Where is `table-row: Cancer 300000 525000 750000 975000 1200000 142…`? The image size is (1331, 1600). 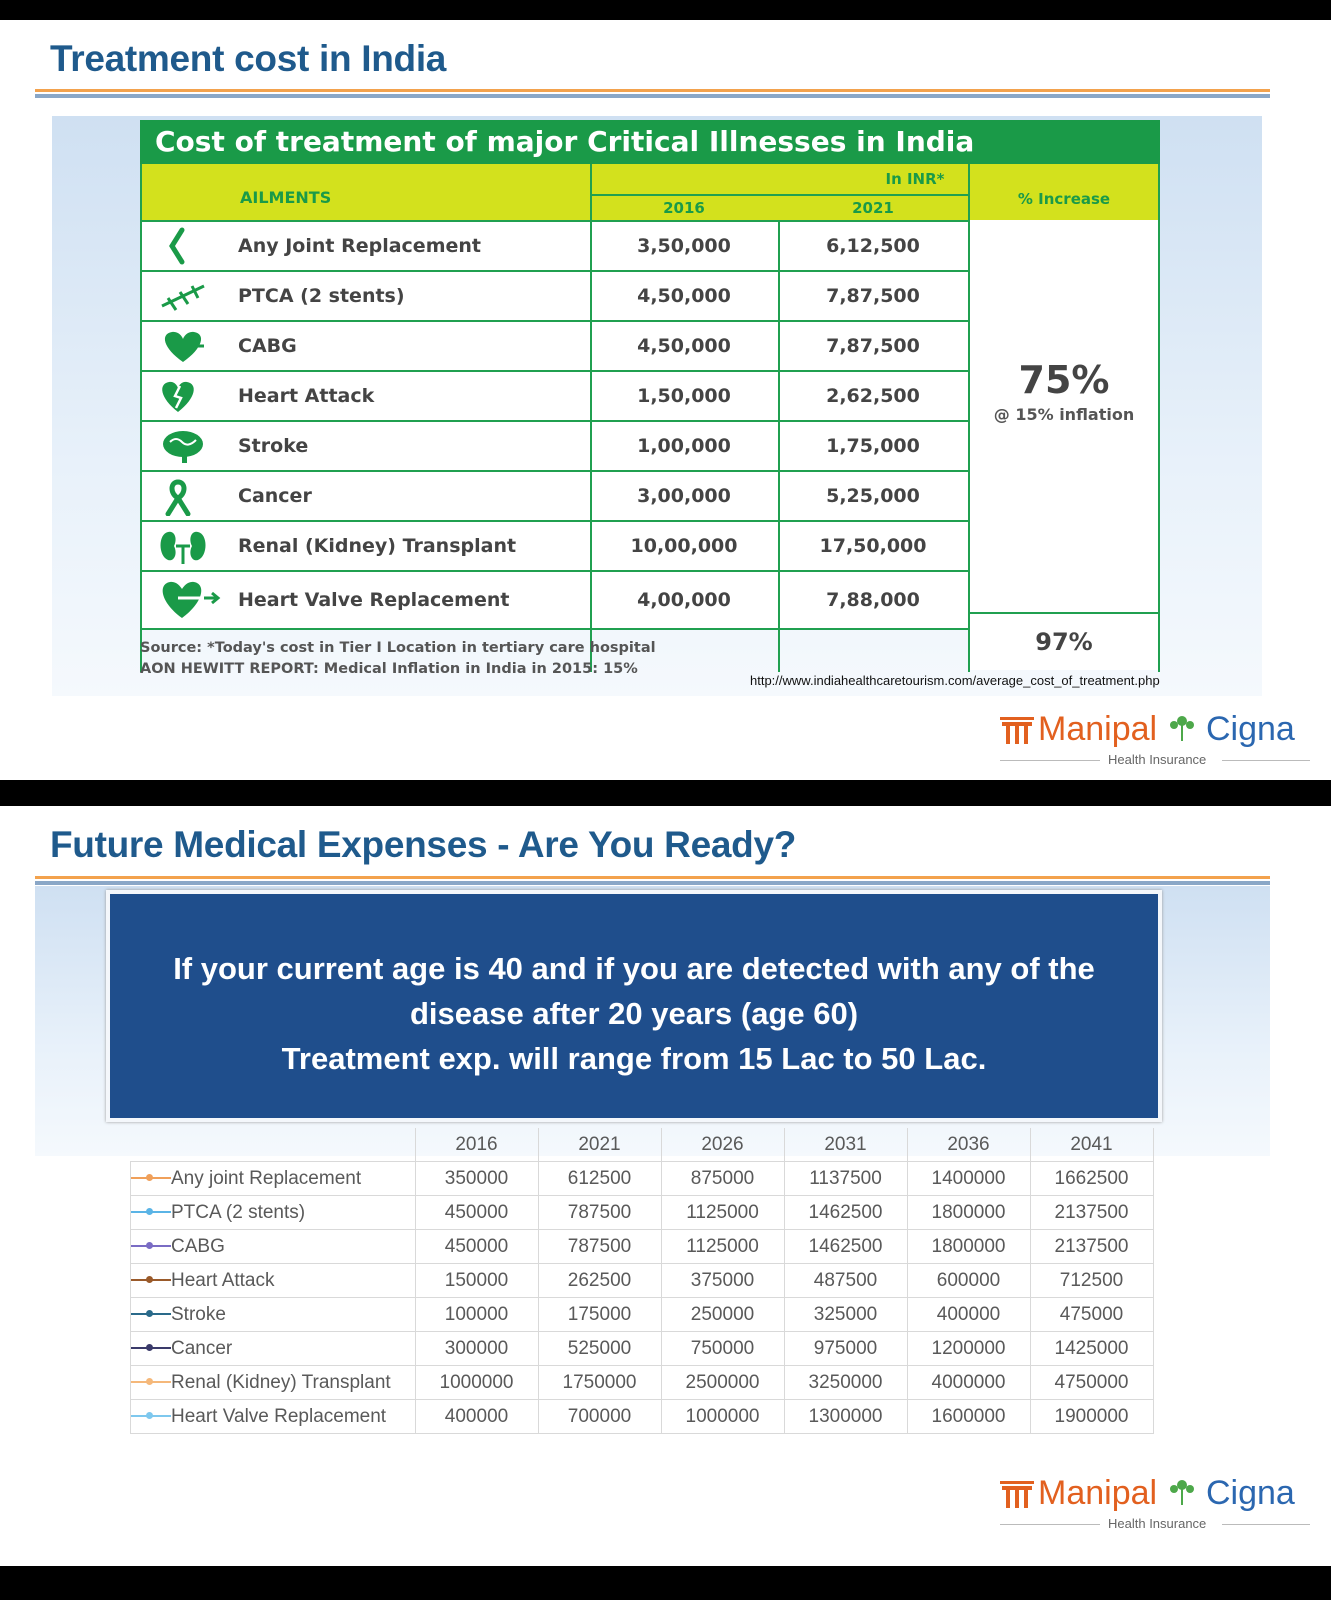
table-row: Cancer 300000 525000 750000 975000 1200000 142… is located at coordinates (642, 1348).